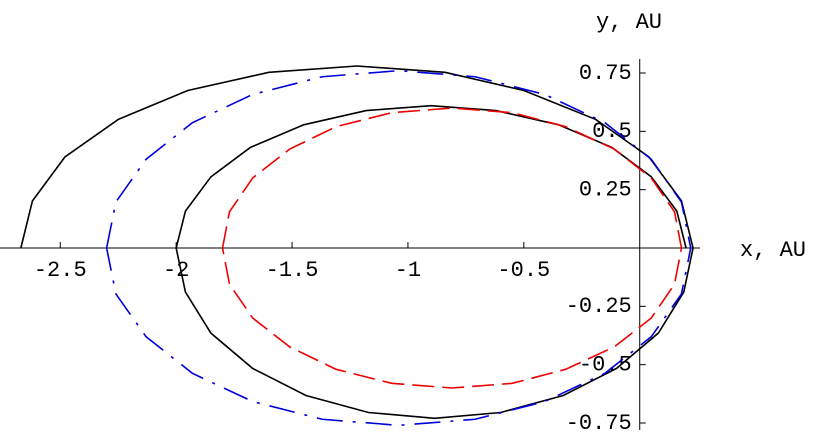  Describe the element at coordinates (599, 306) in the screenshot. I see `y-tick-label: -0.25` at that location.